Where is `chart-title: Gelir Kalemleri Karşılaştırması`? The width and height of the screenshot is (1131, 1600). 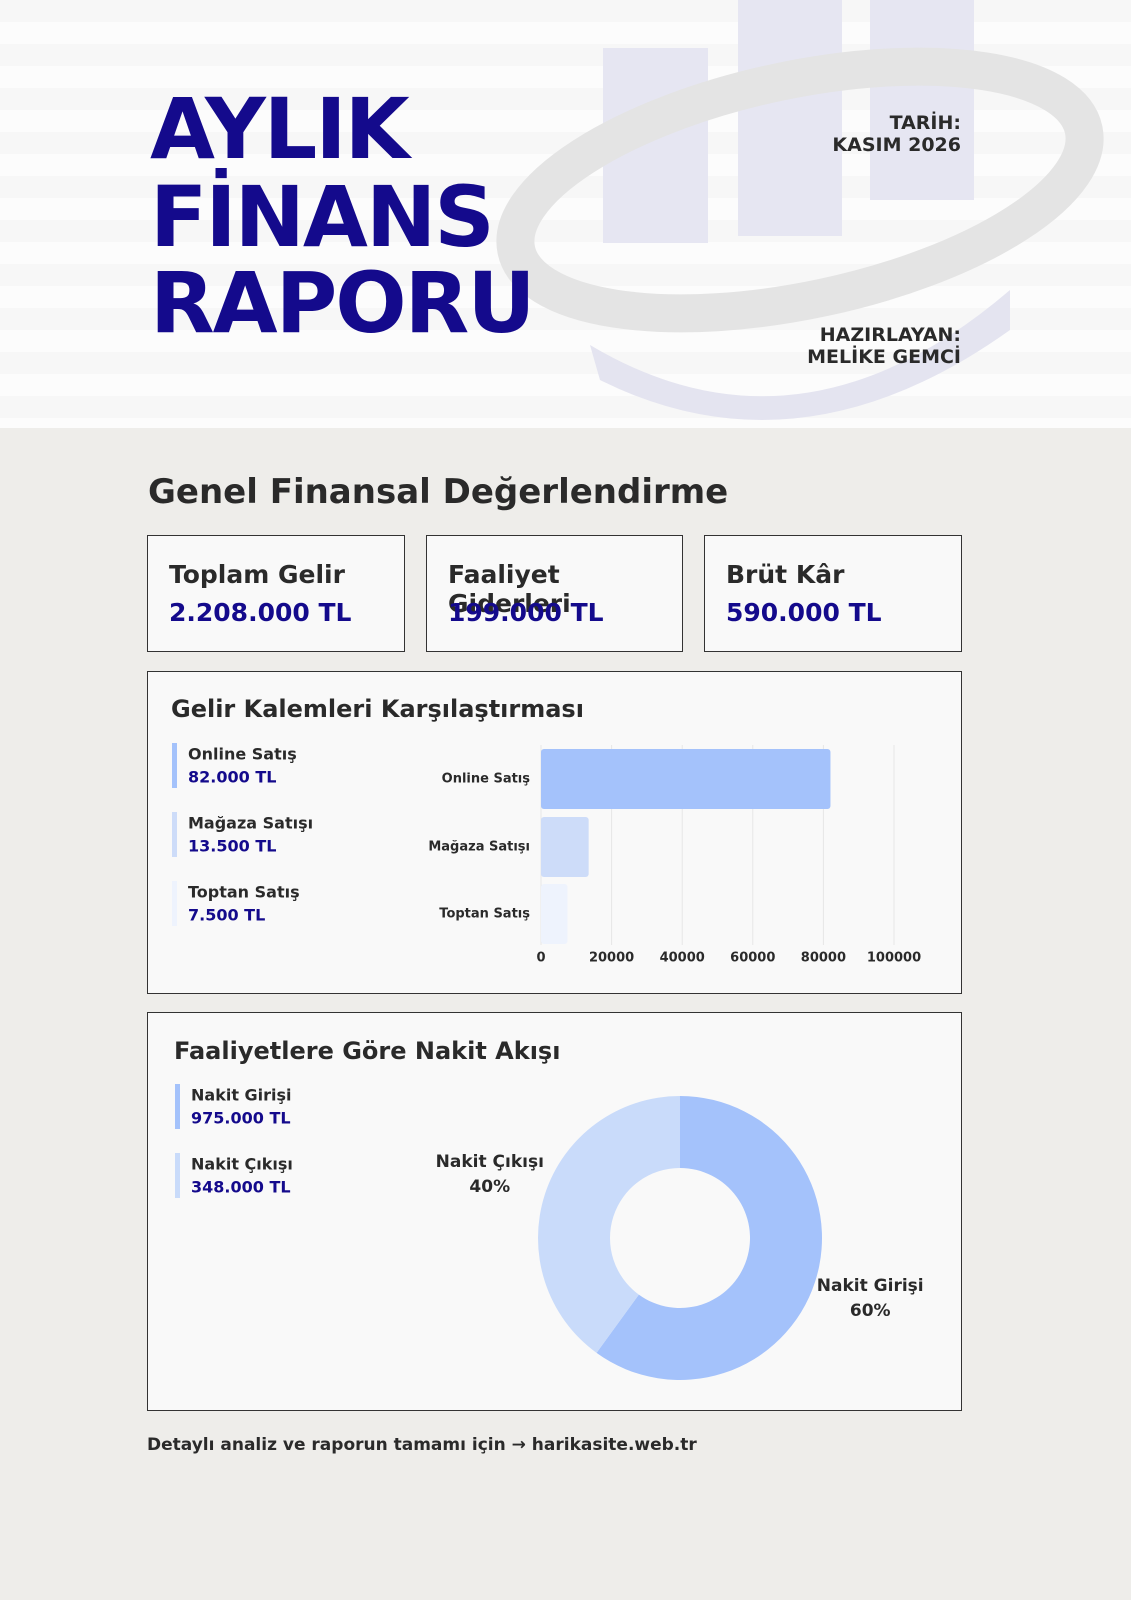
chart-title: Gelir Kalemleri Karşılaştırması is located at coordinates (377, 709).